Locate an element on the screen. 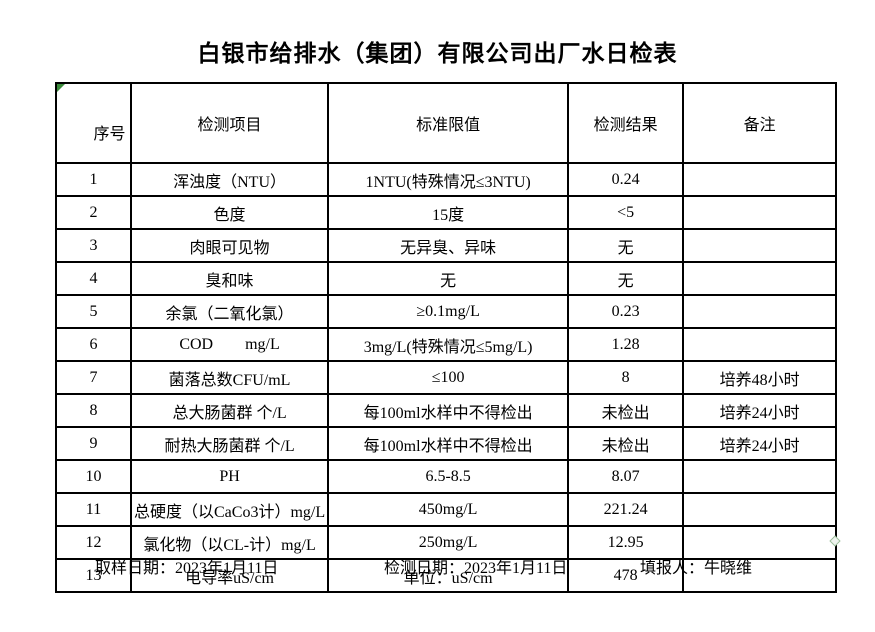  cell-limit: 3mg/L(特殊情况≤5mg/L) is located at coordinates (448, 344).